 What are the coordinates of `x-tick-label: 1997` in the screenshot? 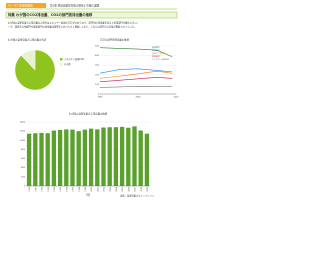 It's located at (74, 189).